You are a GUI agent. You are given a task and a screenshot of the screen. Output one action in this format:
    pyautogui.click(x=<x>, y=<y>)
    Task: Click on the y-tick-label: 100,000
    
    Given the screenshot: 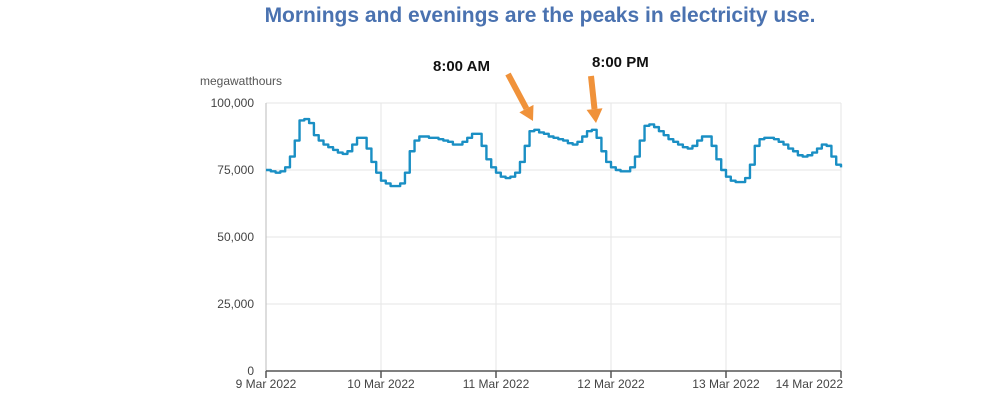 What is the action you would take?
    pyautogui.click(x=233, y=103)
    